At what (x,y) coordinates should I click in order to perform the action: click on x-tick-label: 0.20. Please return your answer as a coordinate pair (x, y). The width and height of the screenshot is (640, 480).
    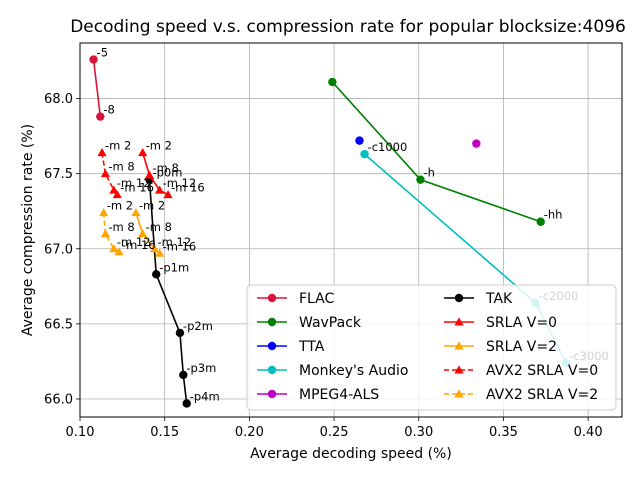
    Looking at the image, I should click on (249, 432).